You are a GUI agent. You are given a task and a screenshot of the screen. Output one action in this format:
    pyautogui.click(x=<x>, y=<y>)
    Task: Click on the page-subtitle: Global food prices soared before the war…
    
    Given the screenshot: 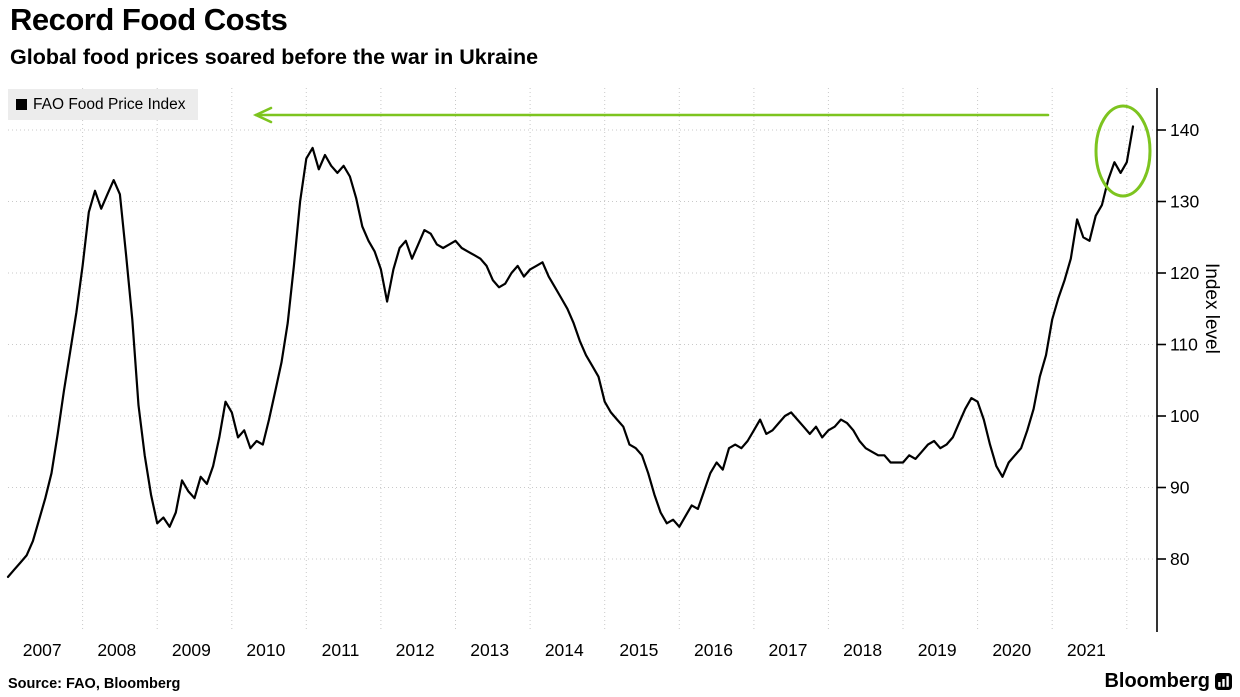 What is the action you would take?
    pyautogui.click(x=274, y=57)
    